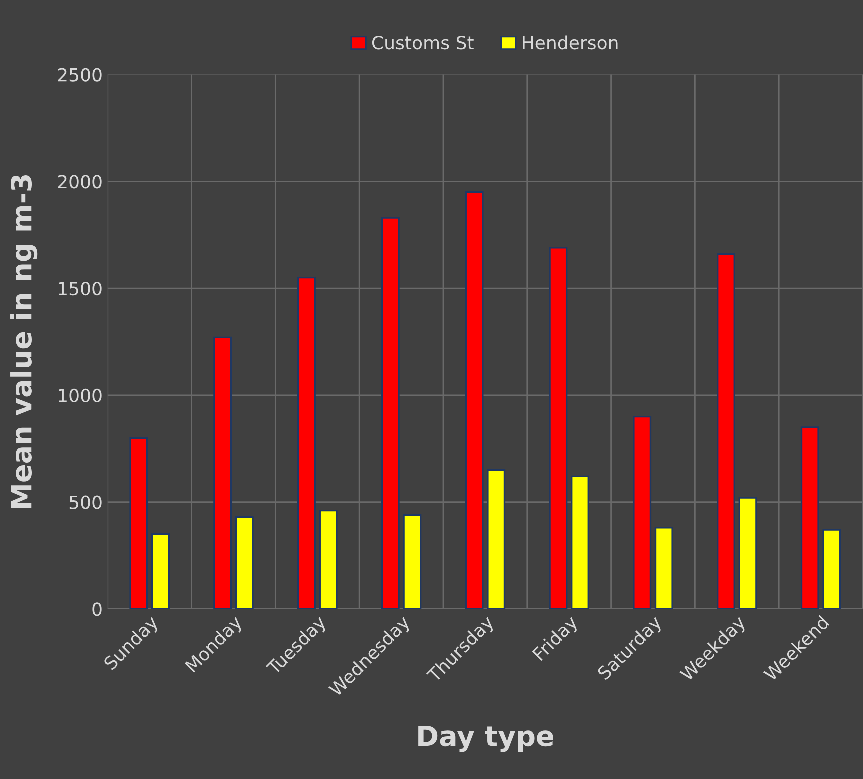 The image size is (863, 779). I want to click on y-tick-label: 1000, so click(80, 395).